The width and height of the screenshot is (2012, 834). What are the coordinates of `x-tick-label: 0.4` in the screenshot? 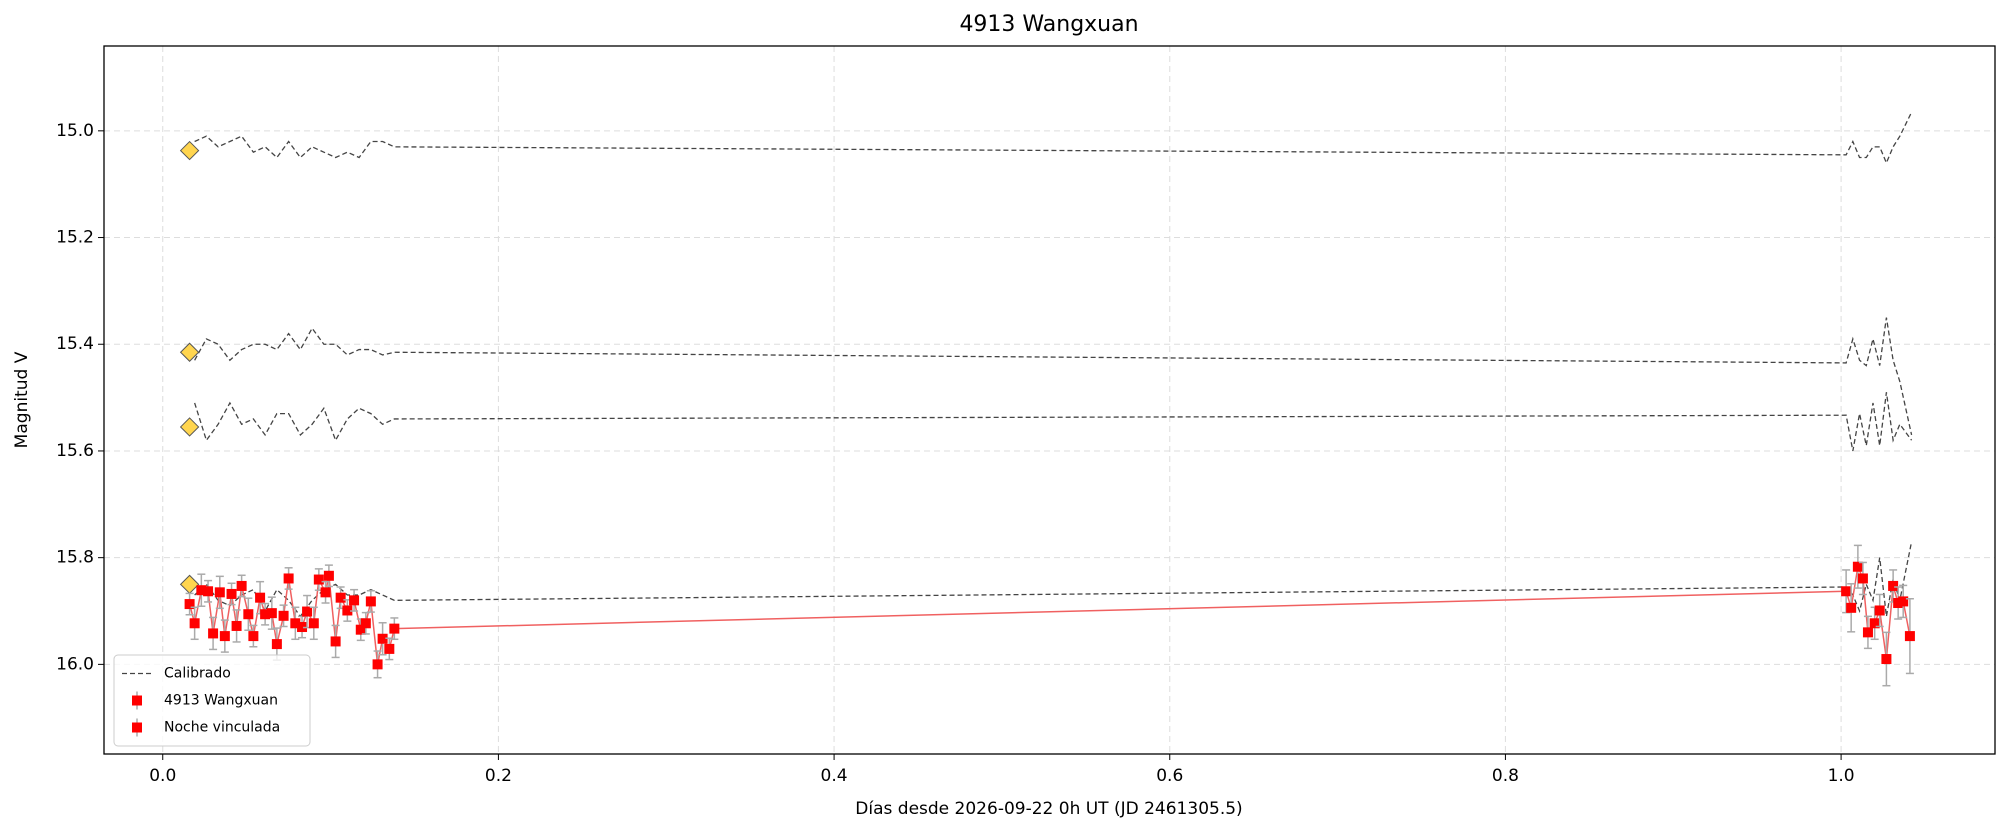 It's located at (834, 776).